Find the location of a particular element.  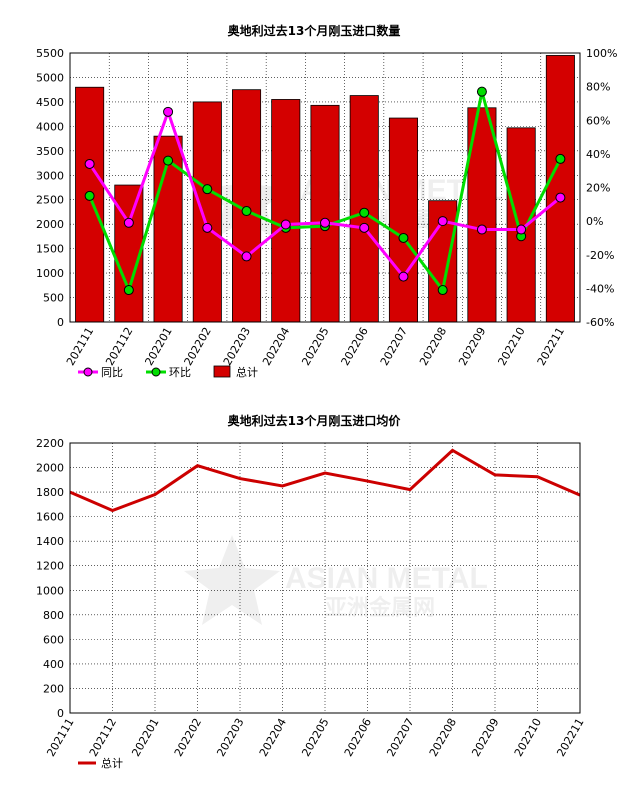

y-tick-label: 5000 is located at coordinates (50, 77).